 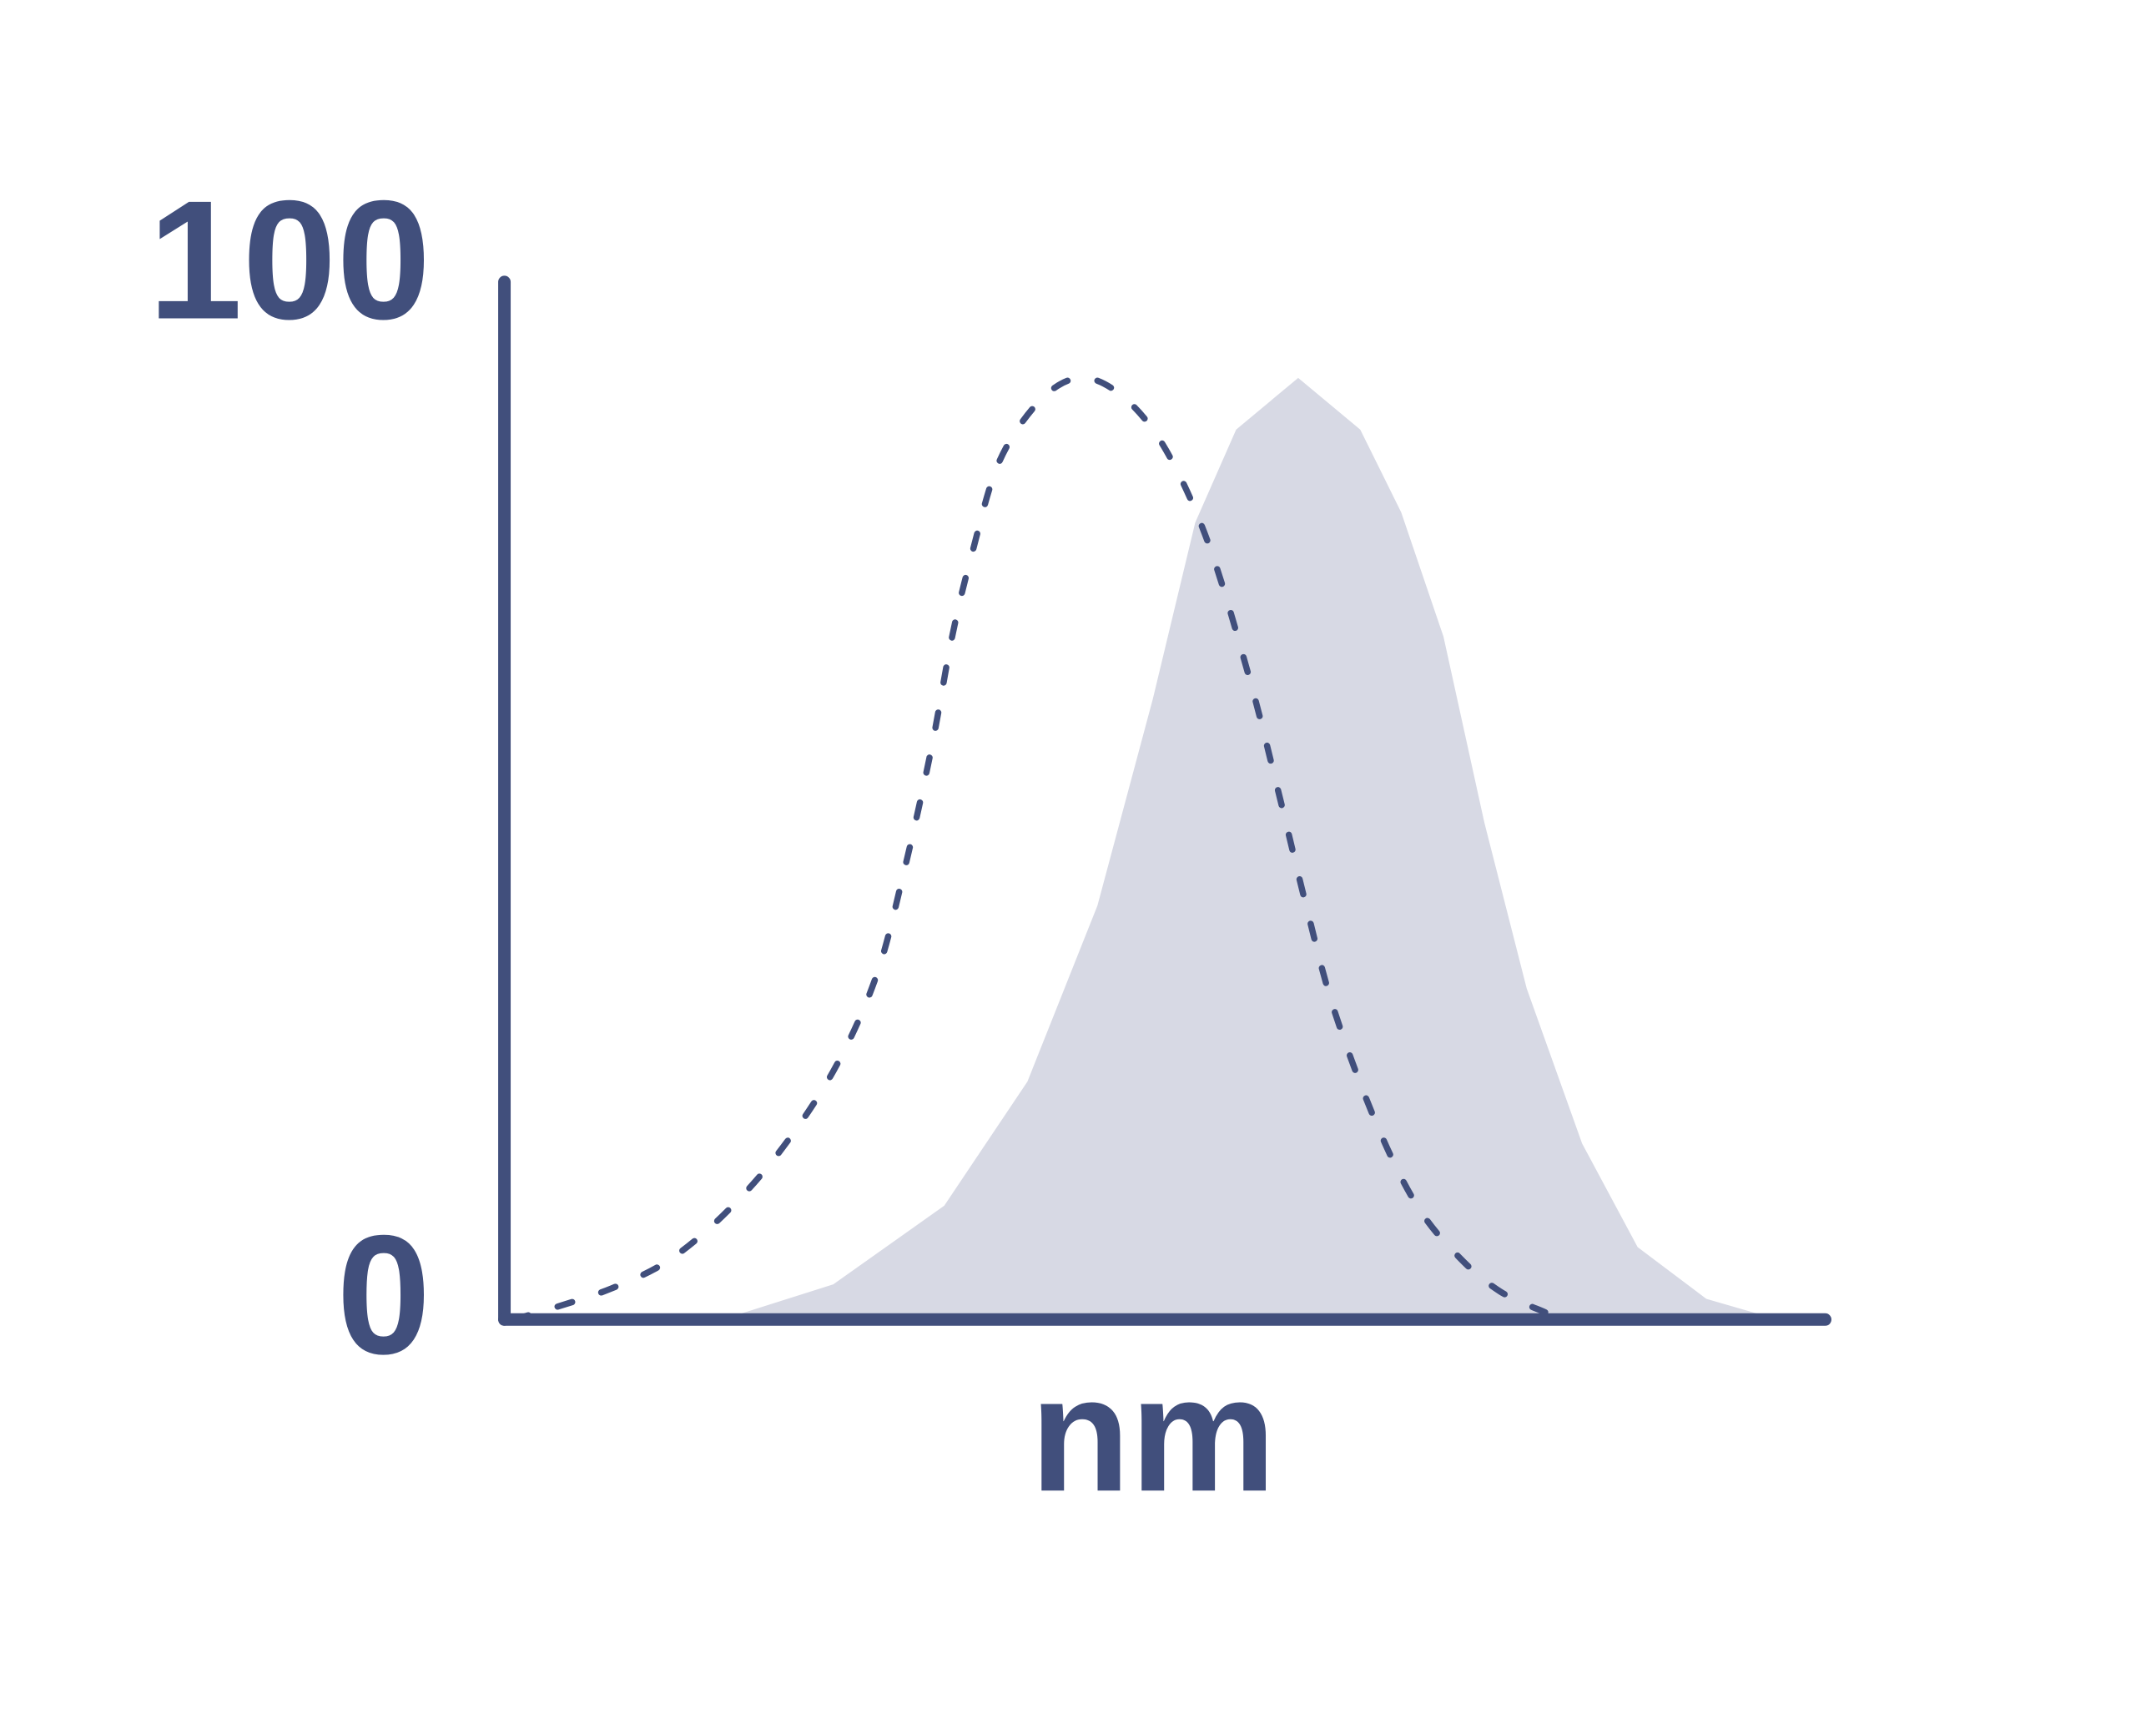 What do you see at coordinates (383, 1295) in the screenshot?
I see `y-tick-label: 0` at bounding box center [383, 1295].